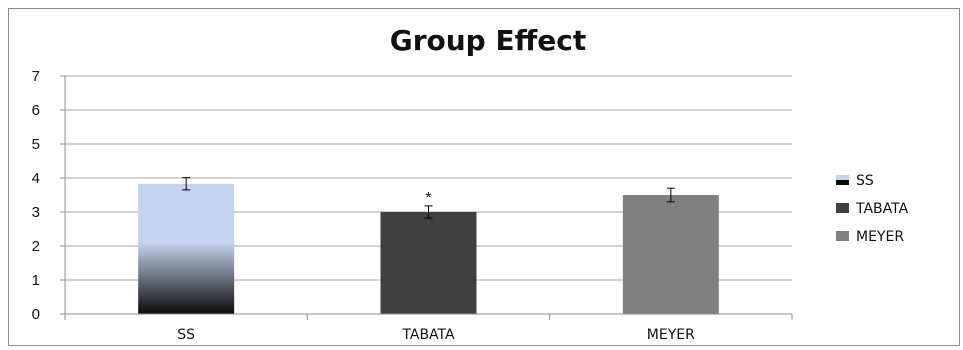 The height and width of the screenshot is (350, 963). I want to click on legend-swatch-meyer, so click(842, 236).